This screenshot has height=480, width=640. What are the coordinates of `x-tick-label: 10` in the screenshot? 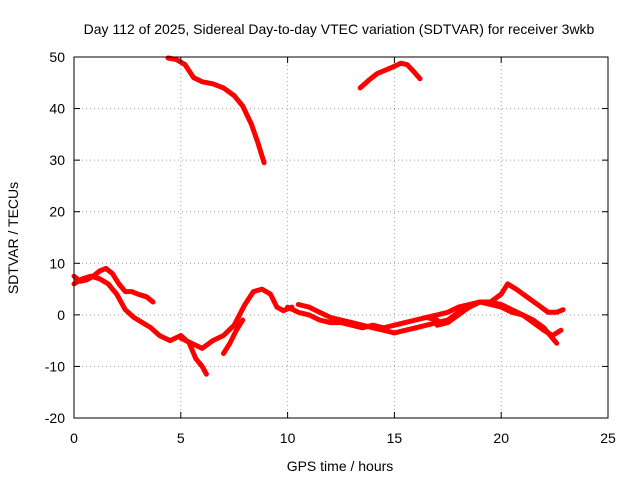 It's located at (288, 438).